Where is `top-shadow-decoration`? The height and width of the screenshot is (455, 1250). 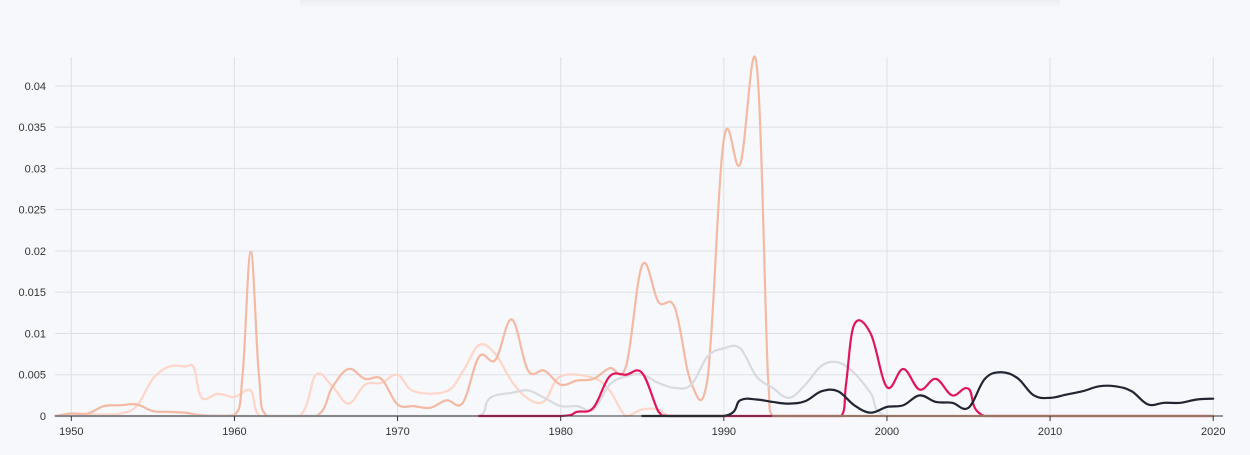 top-shadow-decoration is located at coordinates (680, 4).